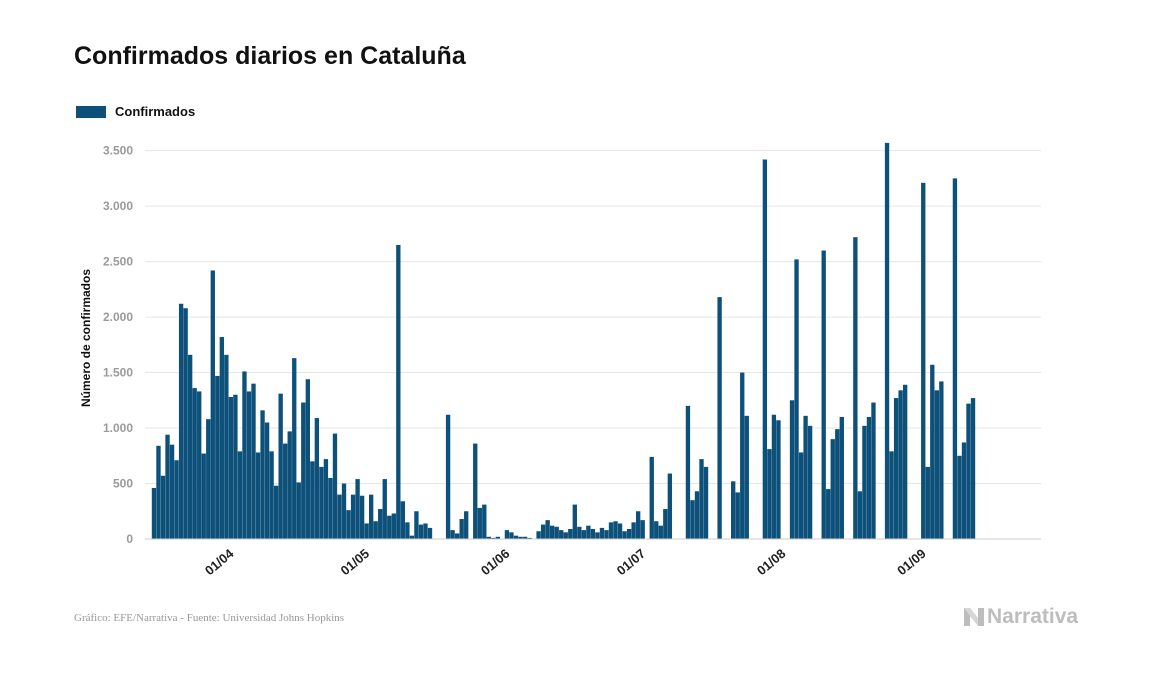 The width and height of the screenshot is (1157, 674). I want to click on y-tick-label: 0, so click(129, 539).